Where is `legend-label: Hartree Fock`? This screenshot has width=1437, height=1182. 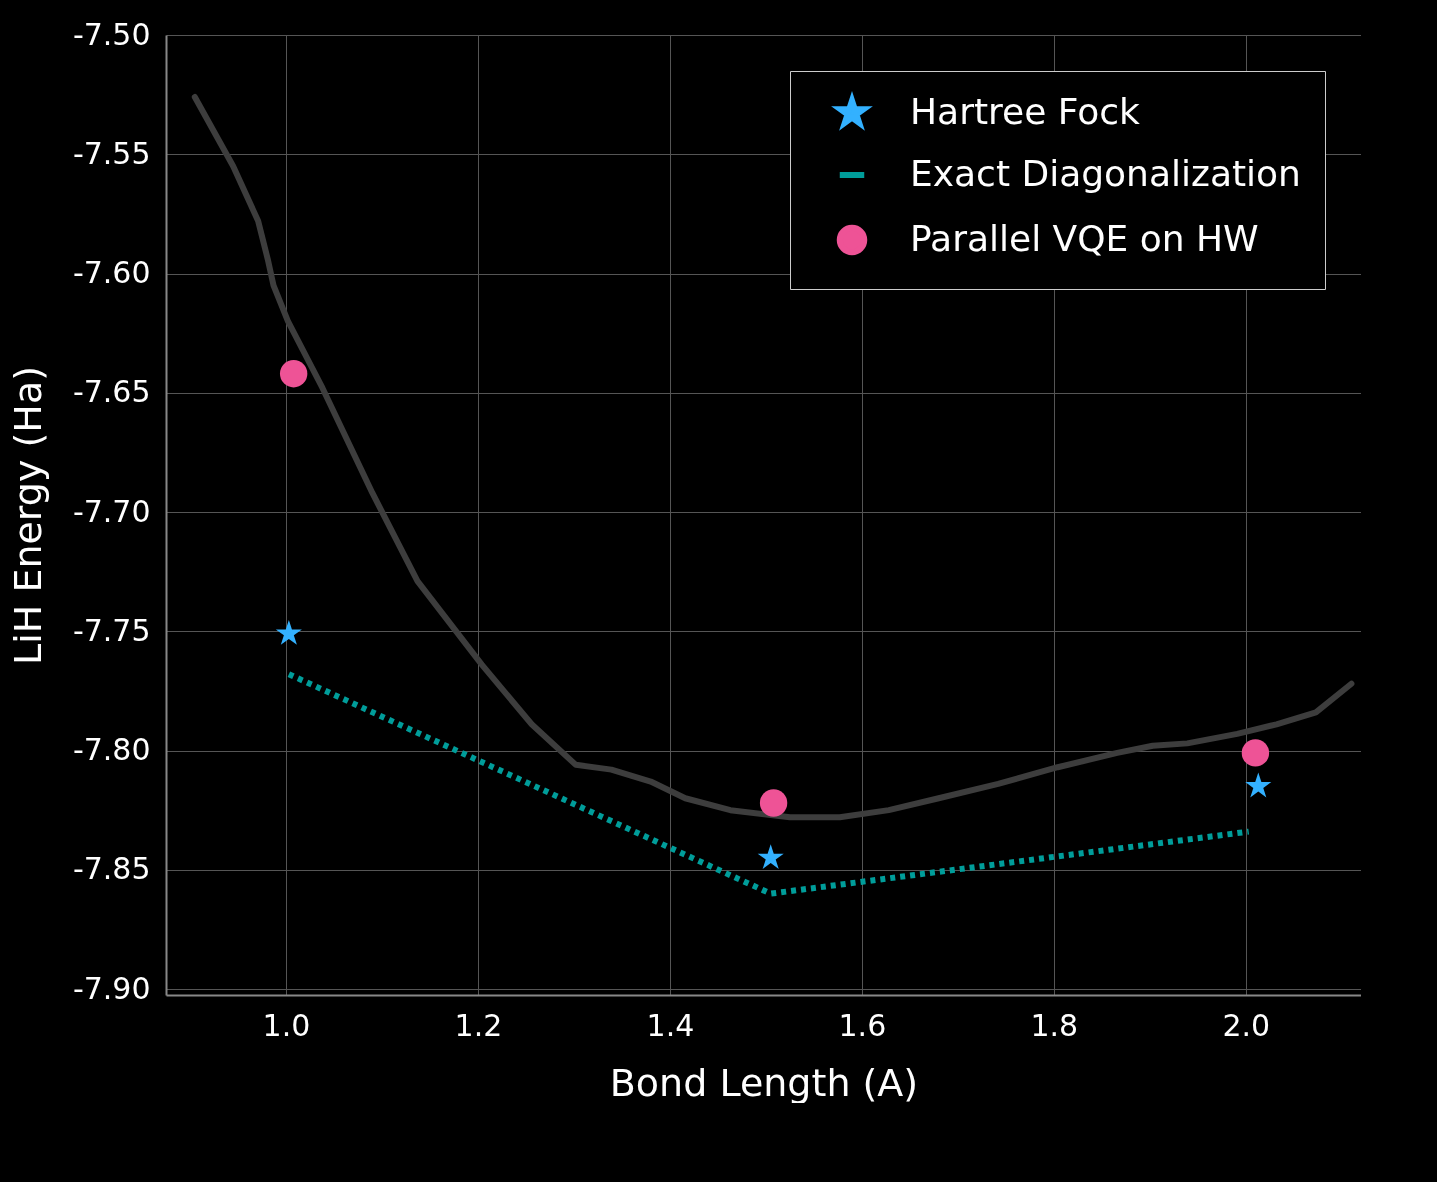
legend-label: Hartree Fock is located at coordinates (1025, 111).